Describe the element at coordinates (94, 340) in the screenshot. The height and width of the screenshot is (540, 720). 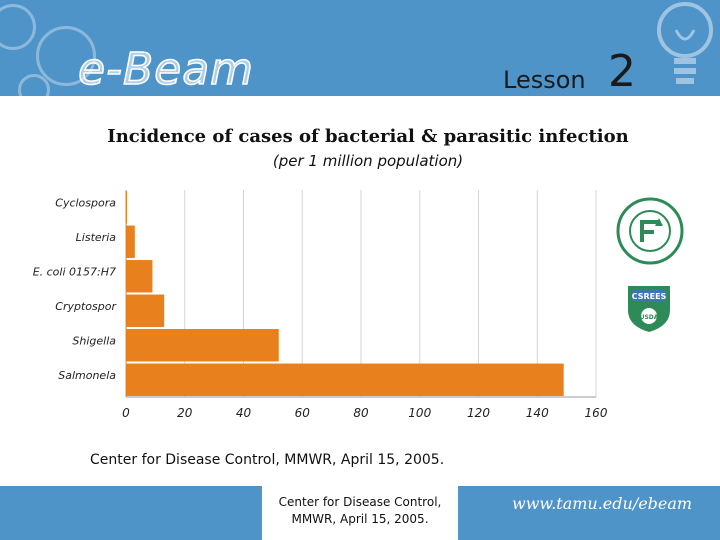
I see `category-label: Shigella` at that location.